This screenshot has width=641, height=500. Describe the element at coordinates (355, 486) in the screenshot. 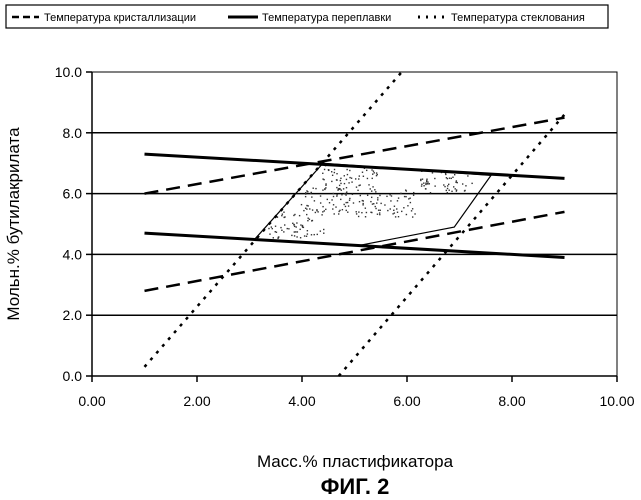

I see `figure-caption: ФИГ. 2` at that location.